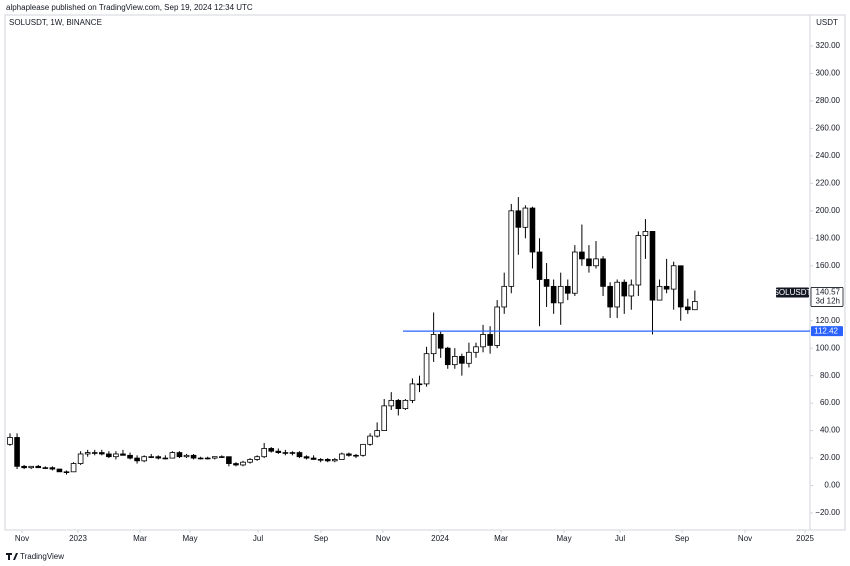 The height and width of the screenshot is (566, 850). What do you see at coordinates (805, 538) in the screenshot?
I see `x-tick-label: 2025` at bounding box center [805, 538].